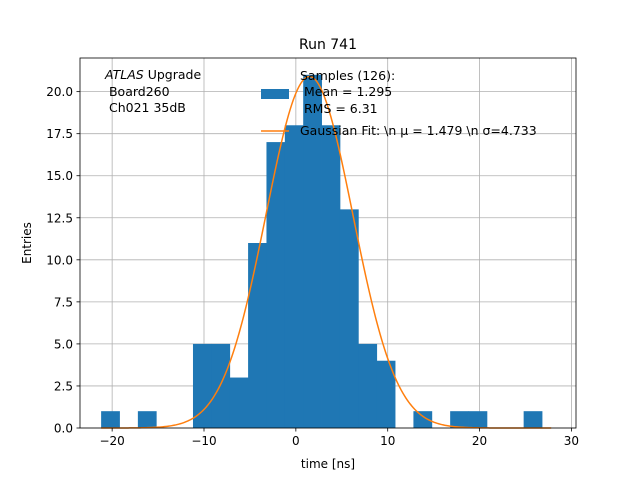  Describe the element at coordinates (387, 441) in the screenshot. I see `x-tick-label: 10` at that location.